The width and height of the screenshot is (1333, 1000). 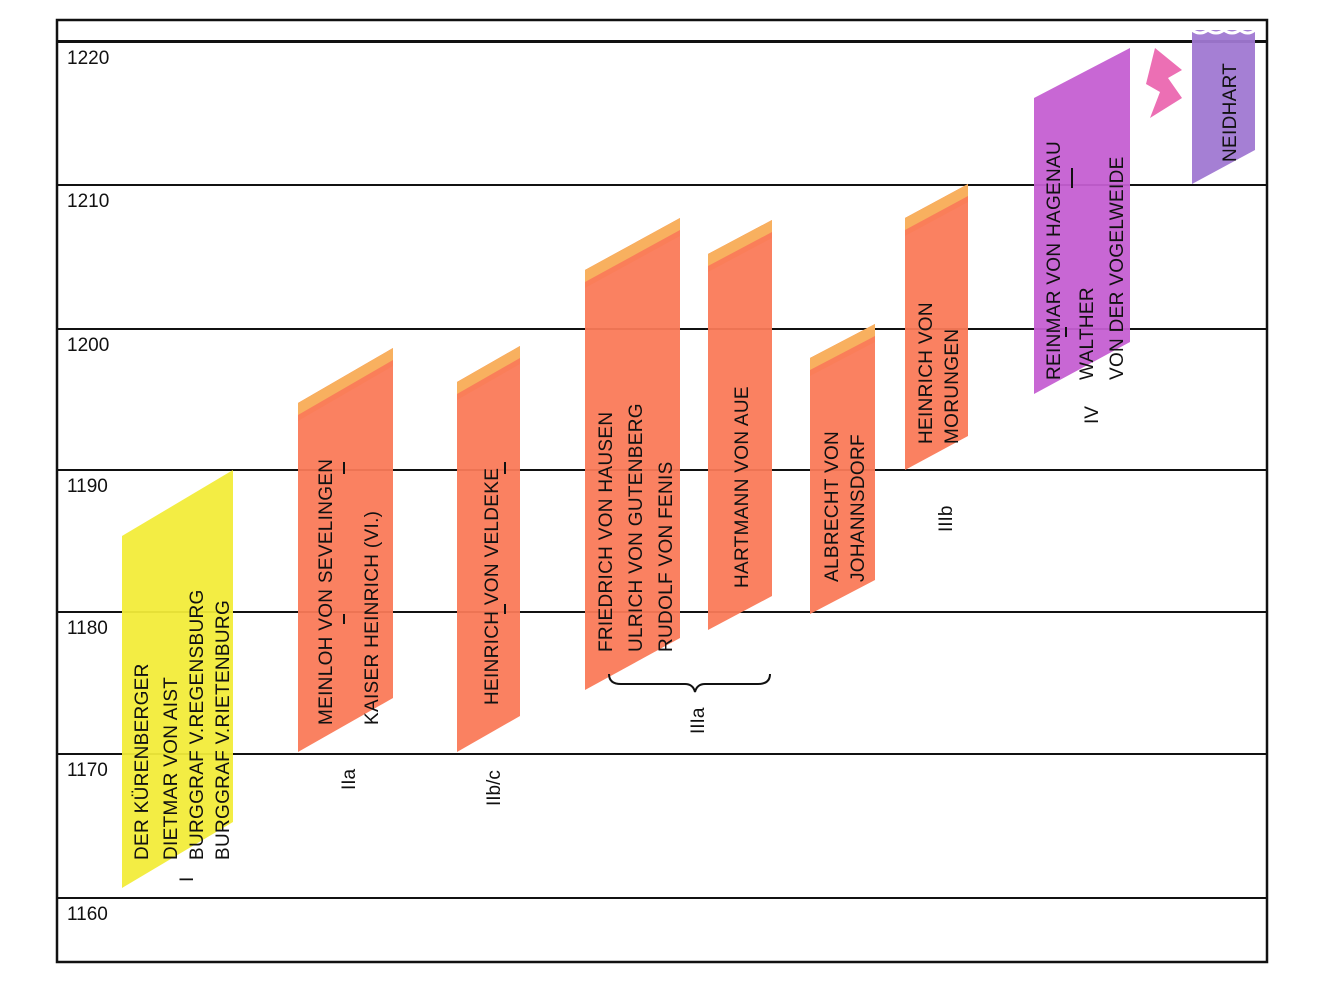 I want to click on author-label: ULRICH VON GUTENBERG, so click(x=636, y=527).